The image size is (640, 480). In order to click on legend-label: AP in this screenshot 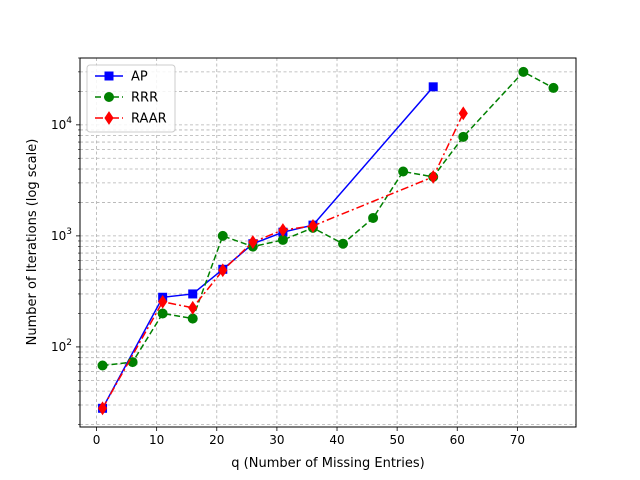, I will do `click(139, 77)`.